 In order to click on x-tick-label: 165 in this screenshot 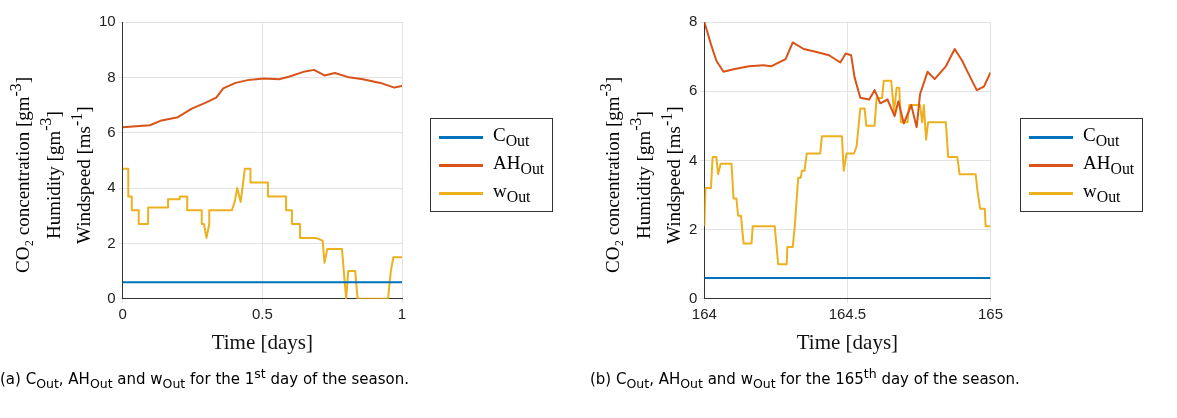, I will do `click(990, 313)`.